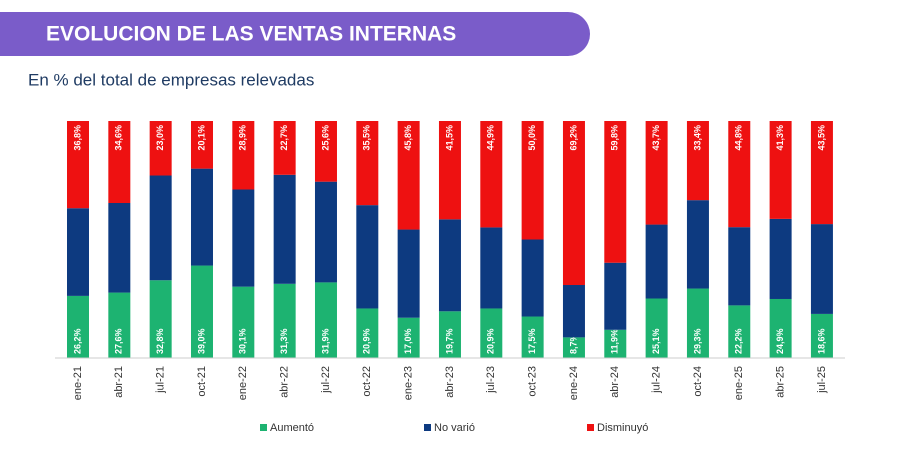 The height and width of the screenshot is (454, 900). What do you see at coordinates (450, 382) in the screenshot?
I see `x-tick-label: abr-23` at bounding box center [450, 382].